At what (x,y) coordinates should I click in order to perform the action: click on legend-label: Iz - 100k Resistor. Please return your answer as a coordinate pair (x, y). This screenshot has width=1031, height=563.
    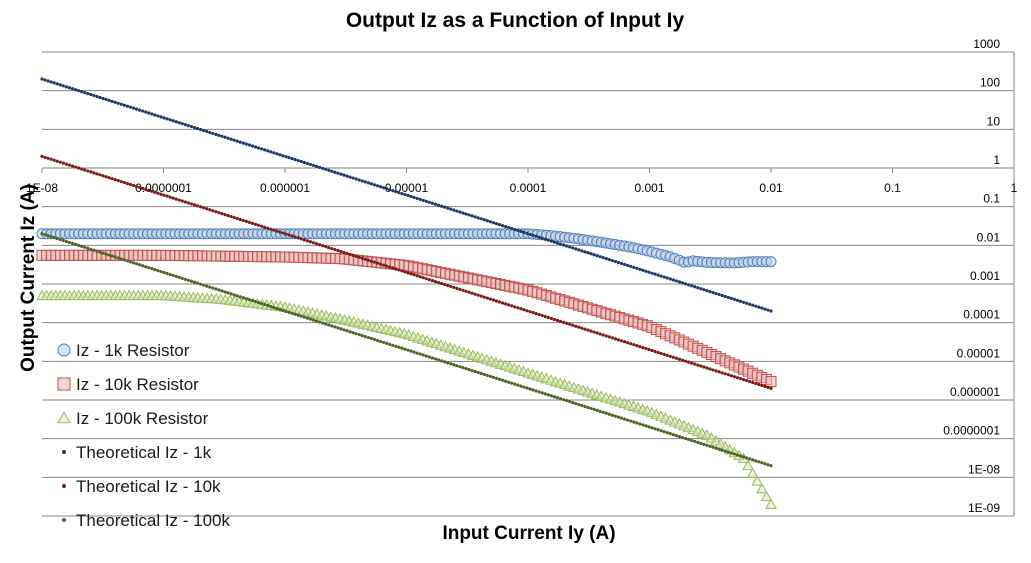
    Looking at the image, I should click on (142, 418).